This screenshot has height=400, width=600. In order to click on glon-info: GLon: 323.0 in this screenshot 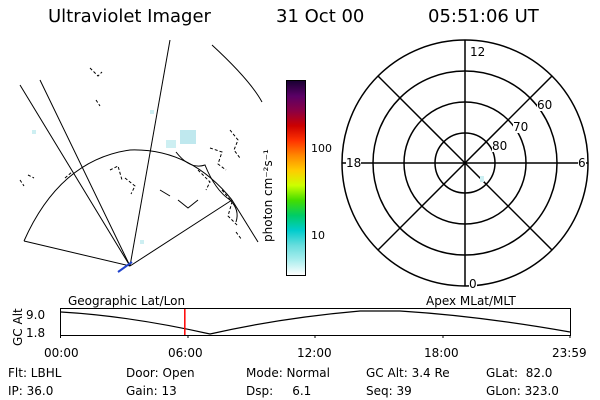, I will do `click(522, 391)`.